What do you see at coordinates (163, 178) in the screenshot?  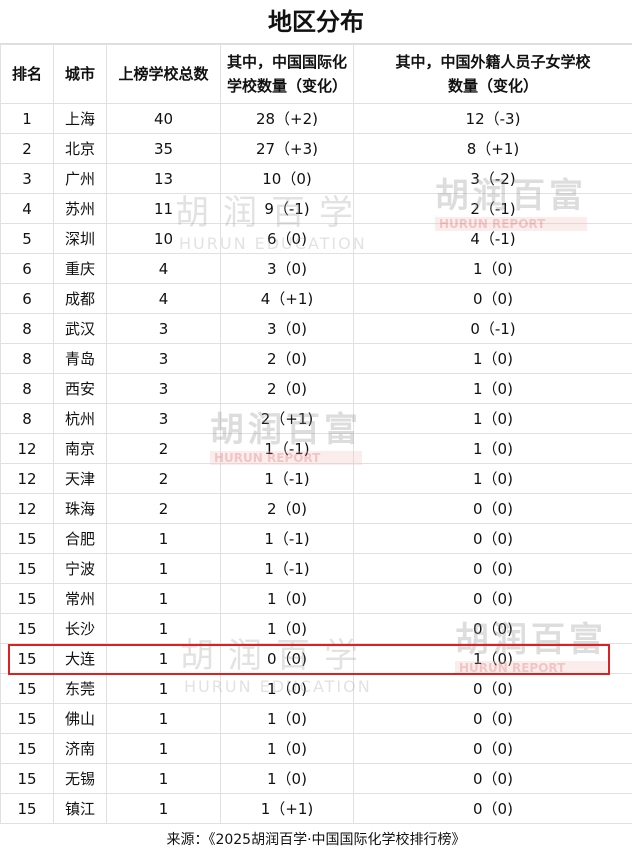 I see `total-cell: 13` at bounding box center [163, 178].